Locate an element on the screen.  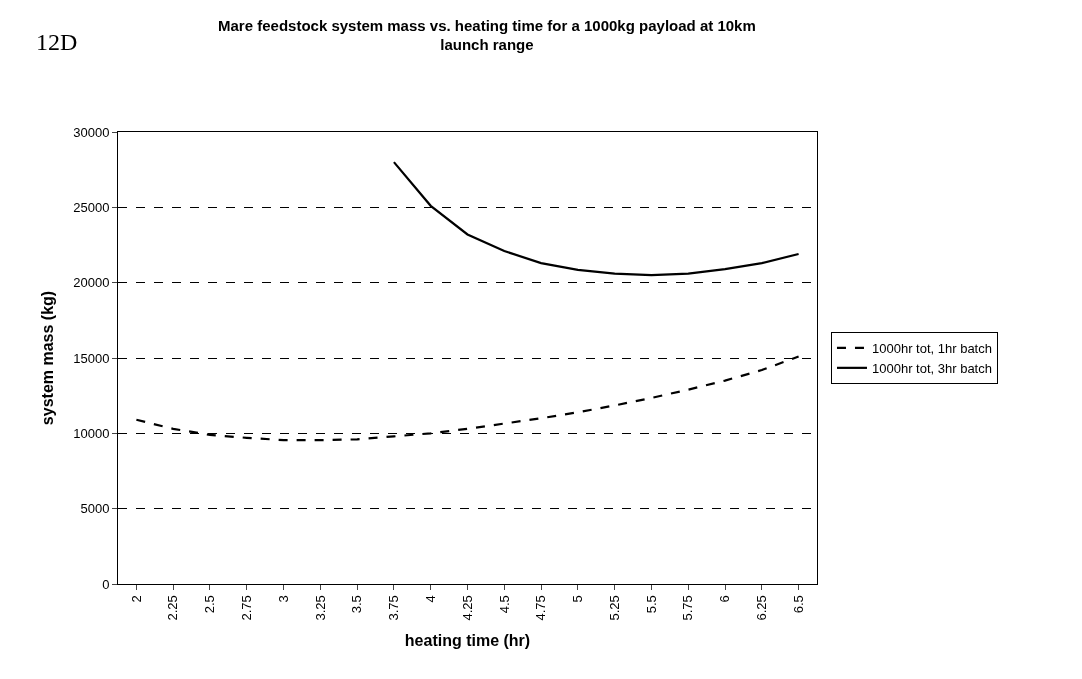
x-tick-label: 3 is located at coordinates (283, 599).